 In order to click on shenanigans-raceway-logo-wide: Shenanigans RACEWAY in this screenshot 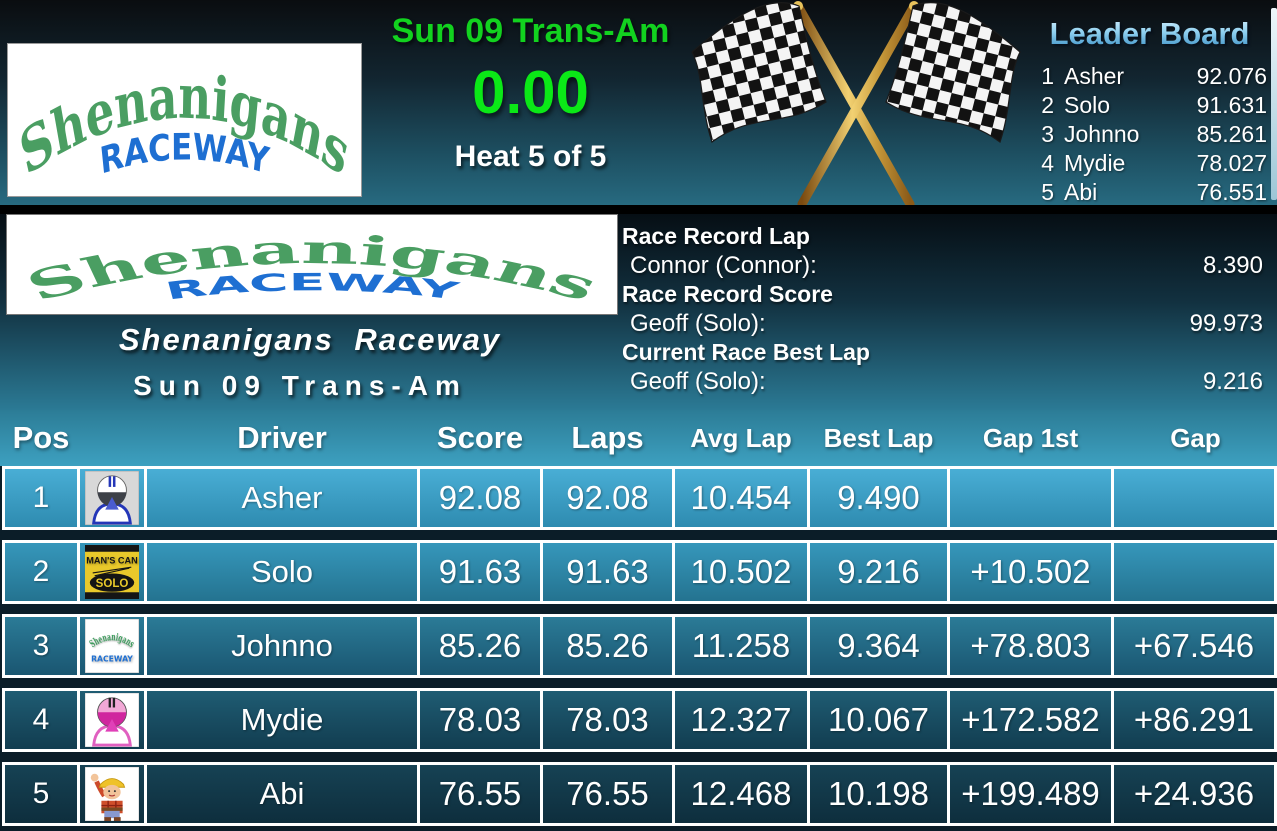, I will do `click(312, 264)`.